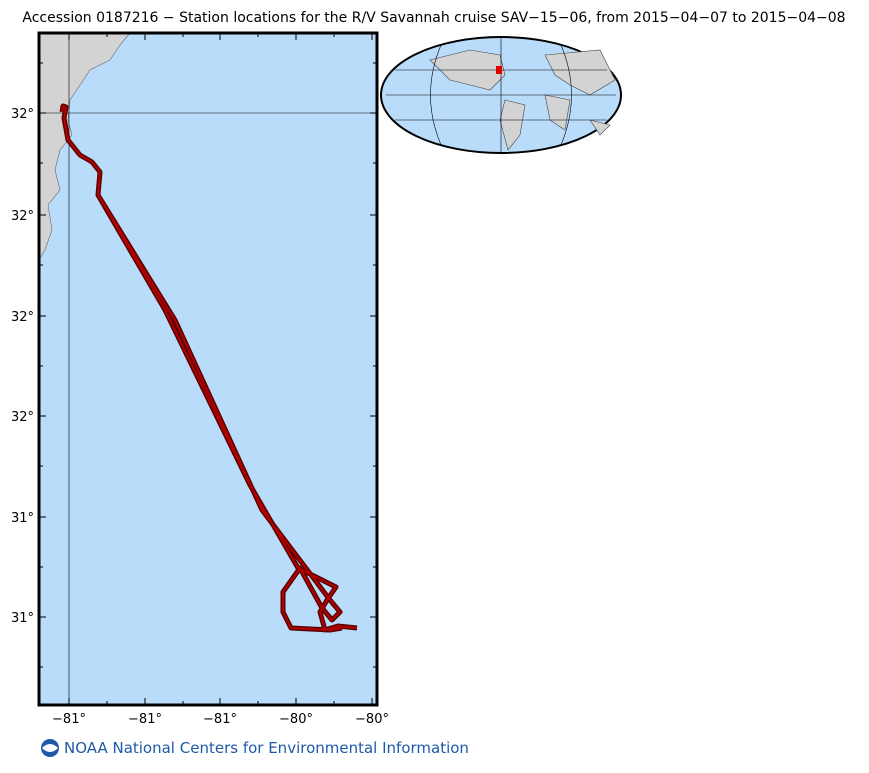  What do you see at coordinates (50, 748) in the screenshot?
I see `noaa-logo-bird` at bounding box center [50, 748].